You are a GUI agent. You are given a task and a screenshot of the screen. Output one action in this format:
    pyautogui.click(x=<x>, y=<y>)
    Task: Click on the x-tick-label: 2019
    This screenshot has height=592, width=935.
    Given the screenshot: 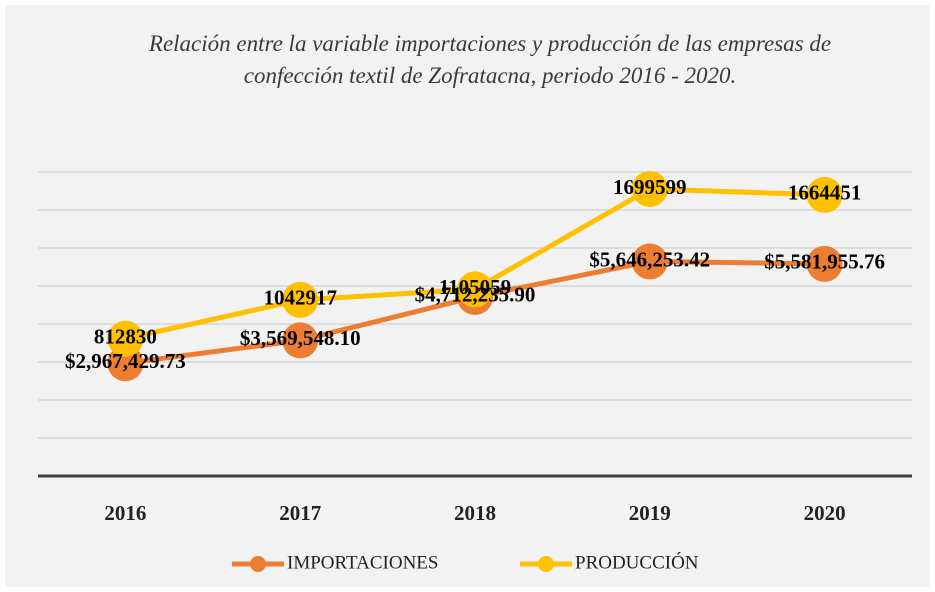 What is the action you would take?
    pyautogui.click(x=650, y=513)
    